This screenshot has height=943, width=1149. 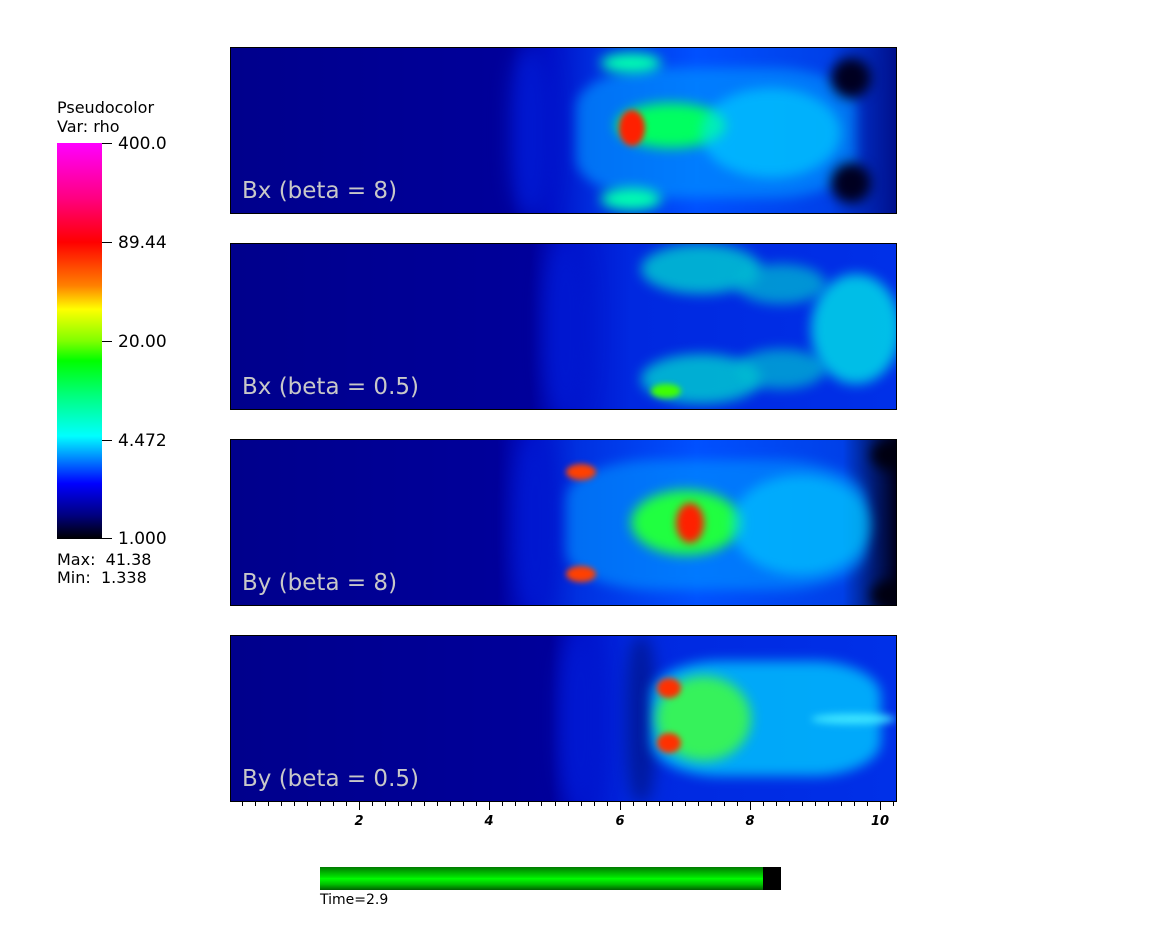 I want to click on panel-label: By (beta = 8), so click(x=320, y=583).